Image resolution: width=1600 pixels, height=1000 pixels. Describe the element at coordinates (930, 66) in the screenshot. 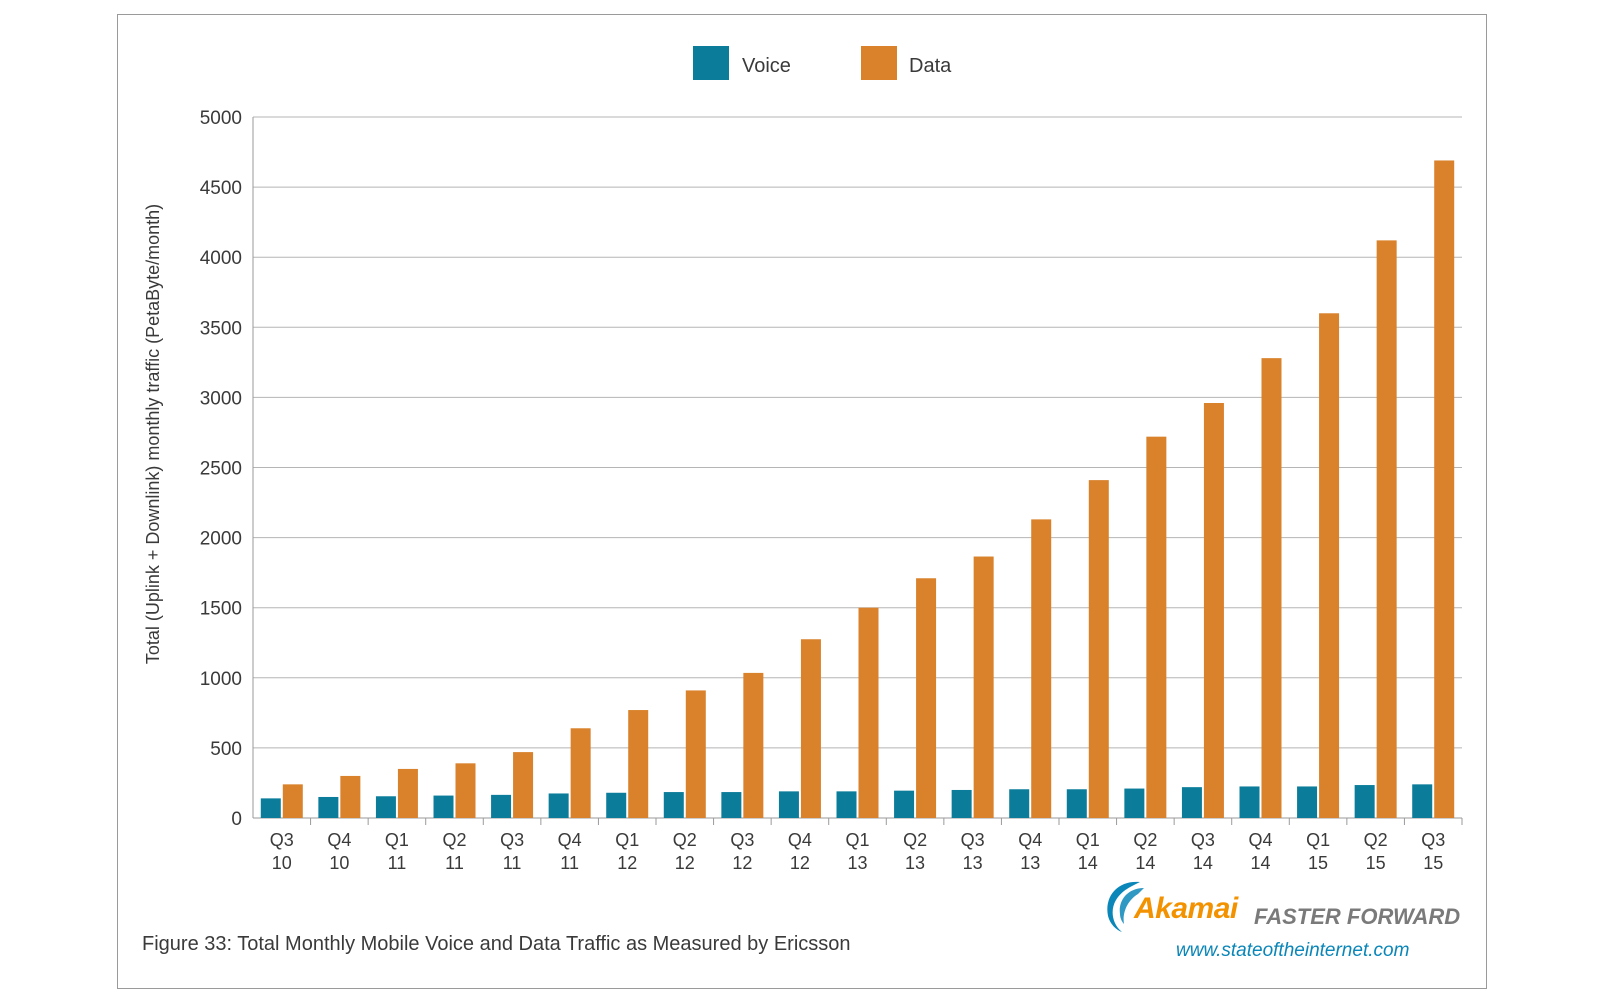

I see `legend-label-data: Data` at that location.